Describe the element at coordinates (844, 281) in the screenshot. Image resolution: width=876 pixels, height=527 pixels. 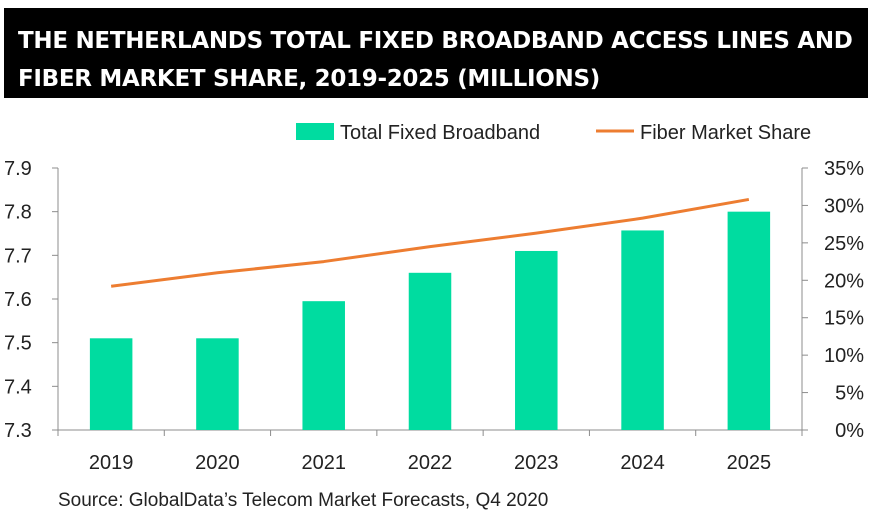
I see `y-right-tick-label: 20%` at that location.